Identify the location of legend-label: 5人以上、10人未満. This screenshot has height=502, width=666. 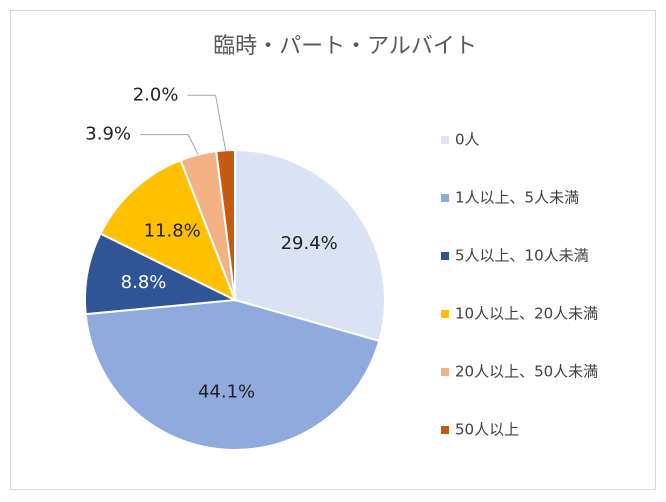
(522, 256).